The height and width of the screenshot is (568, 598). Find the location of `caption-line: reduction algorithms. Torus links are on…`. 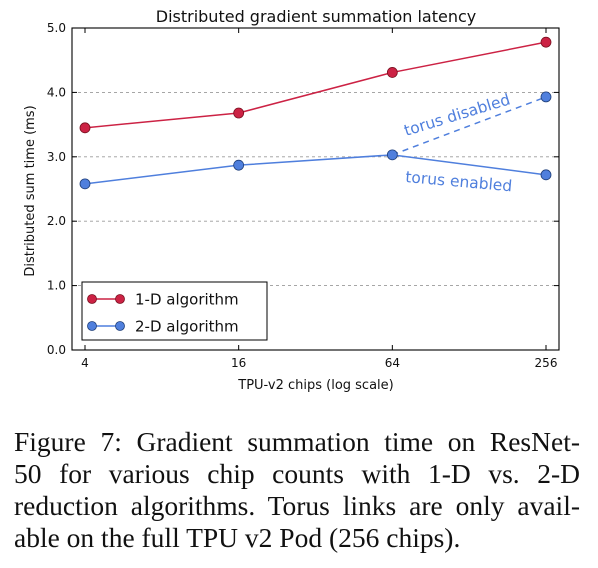

caption-line: reduction algorithms. Torus links are on… is located at coordinates (297, 505).